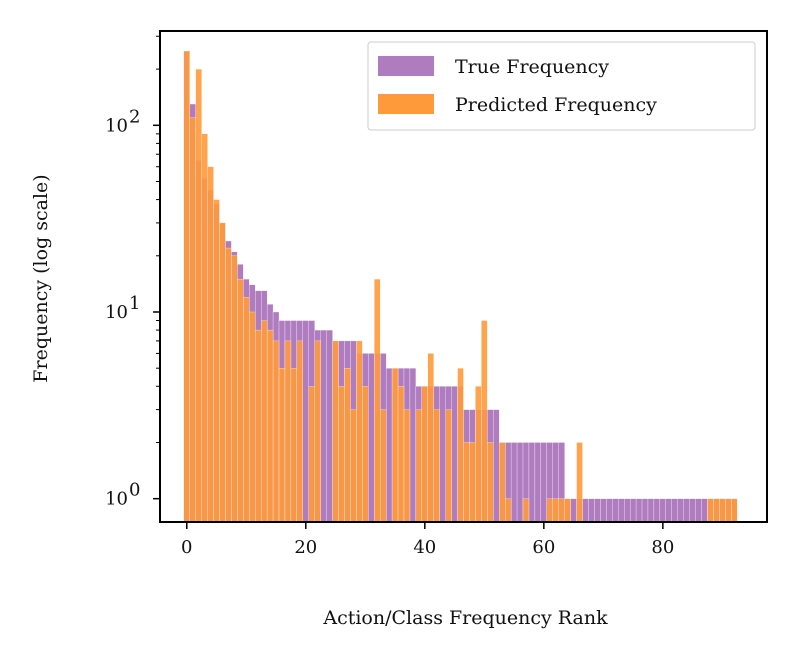 This screenshot has width=796, height=661. What do you see at coordinates (662, 547) in the screenshot?
I see `x-tick-label: 80` at bounding box center [662, 547].